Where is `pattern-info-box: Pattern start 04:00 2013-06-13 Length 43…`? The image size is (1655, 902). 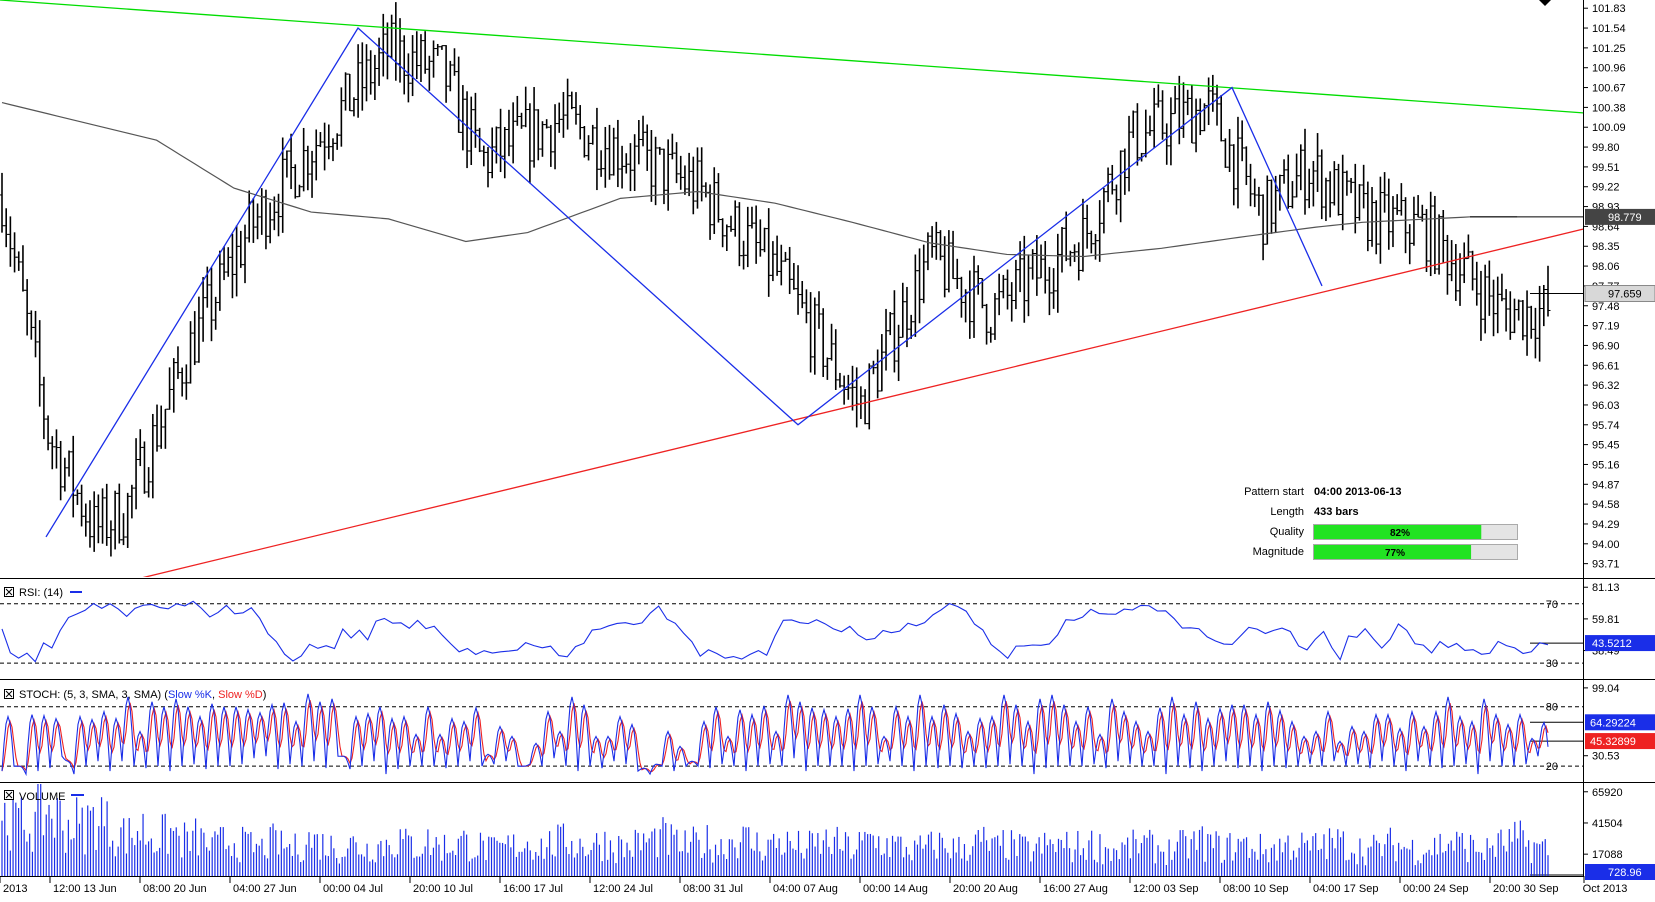 pattern-info-box: Pattern start 04:00 2013-06-13 Length 43… is located at coordinates (1381, 523).